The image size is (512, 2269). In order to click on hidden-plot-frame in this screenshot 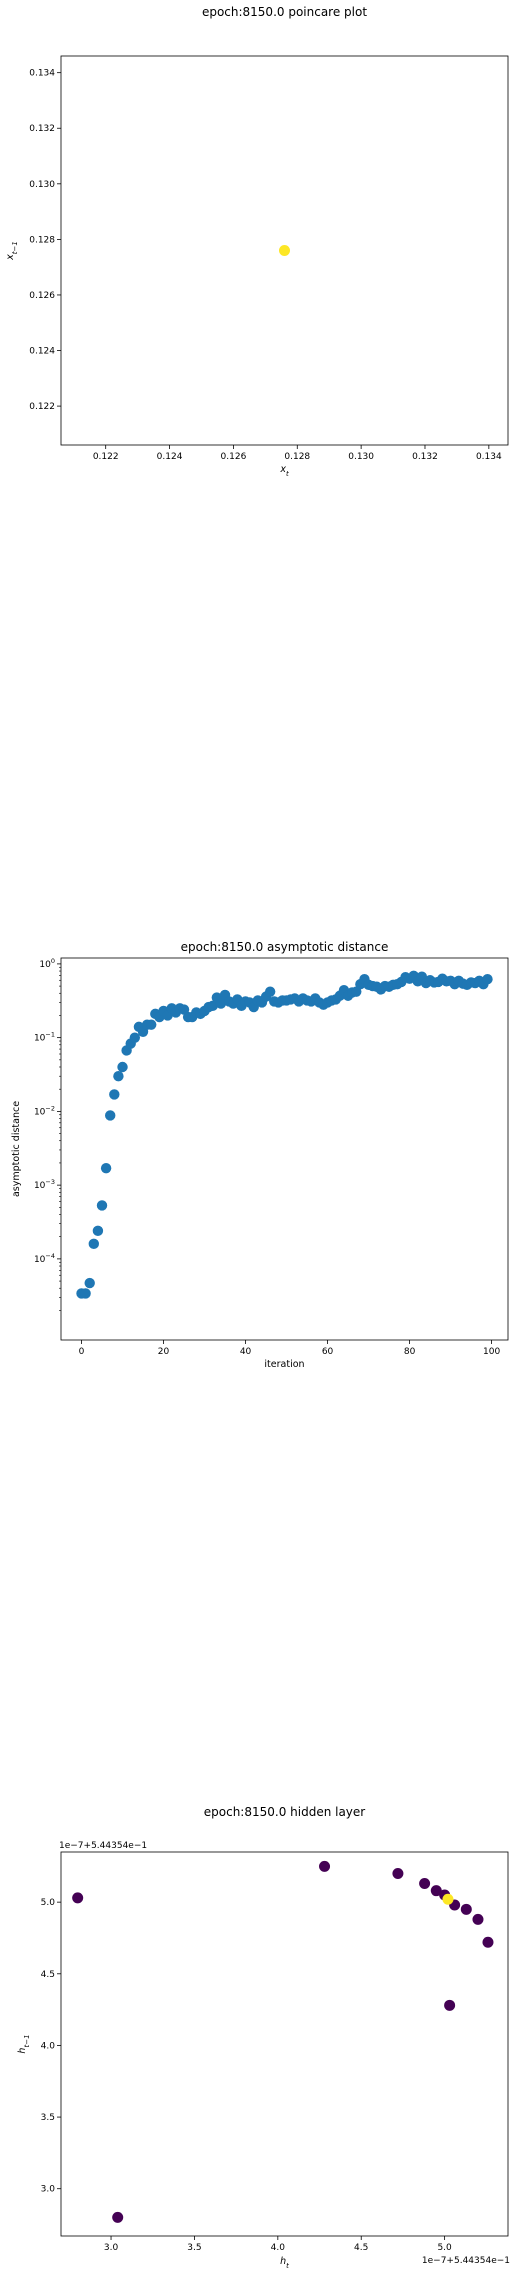, I will do `click(284, 2044)`.